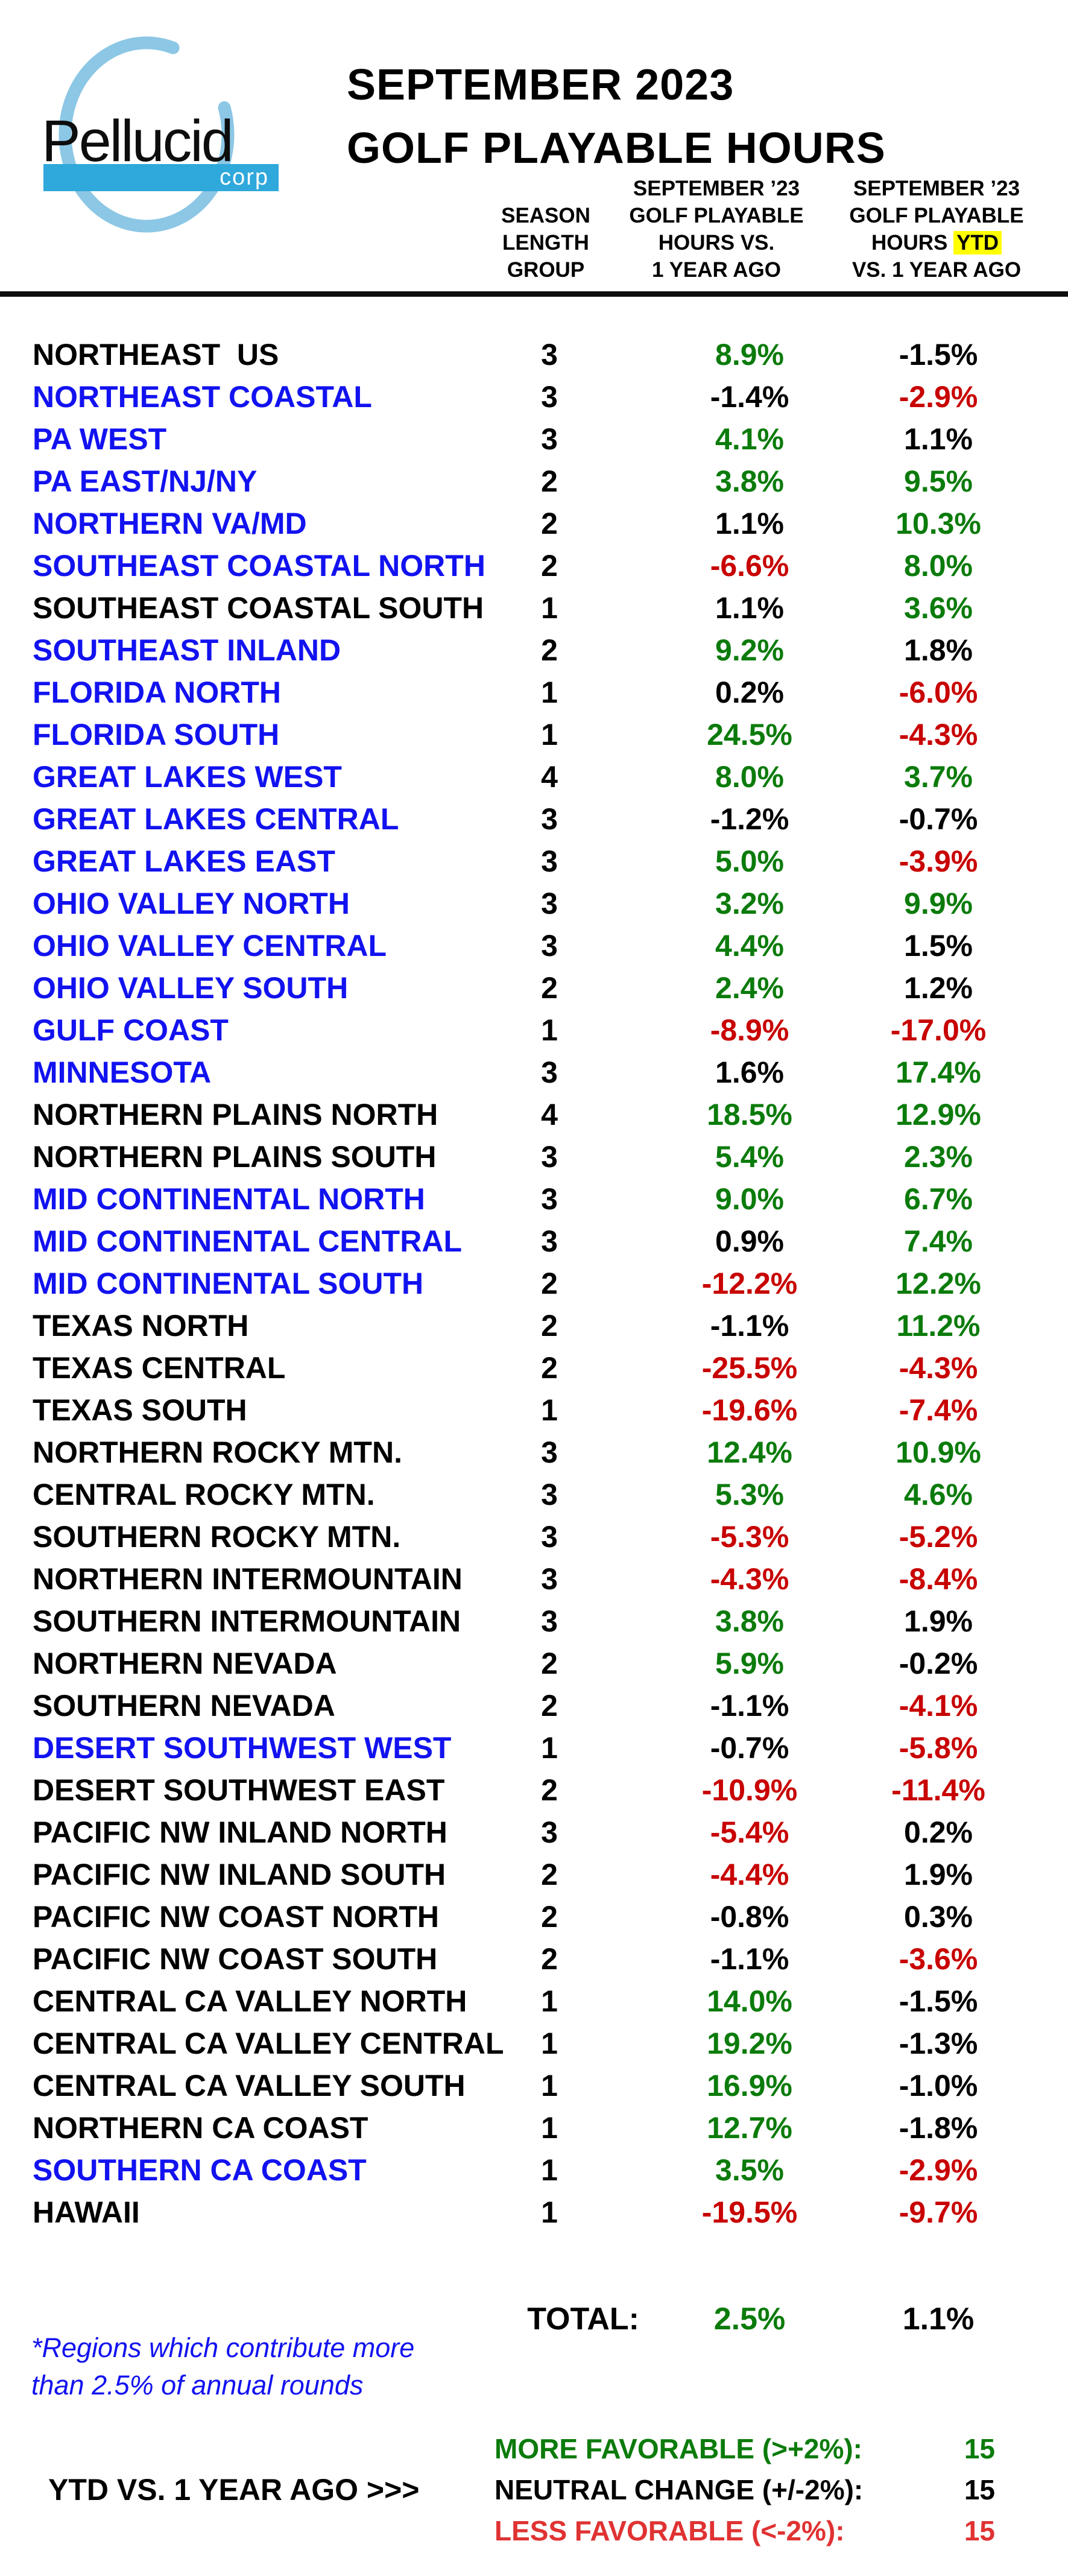 The width and height of the screenshot is (1068, 2576). What do you see at coordinates (749, 903) in the screenshot?
I see `sept-vs-value: 3.2%` at bounding box center [749, 903].